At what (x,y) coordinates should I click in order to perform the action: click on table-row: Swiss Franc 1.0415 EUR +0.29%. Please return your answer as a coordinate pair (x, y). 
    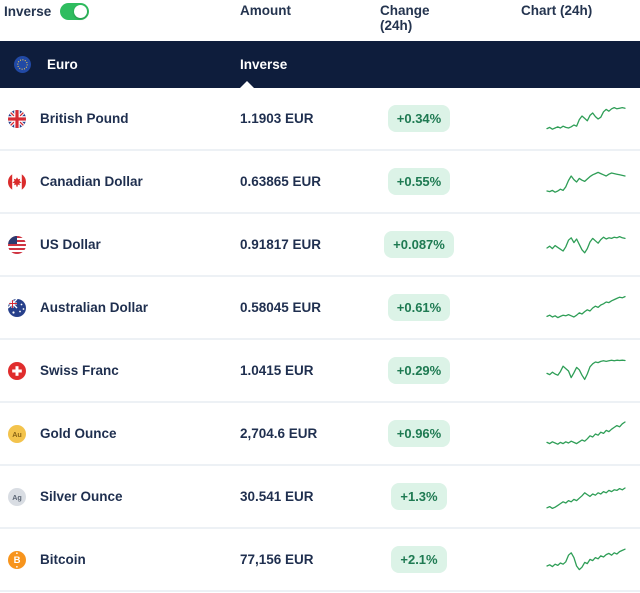
    Looking at the image, I should click on (320, 371).